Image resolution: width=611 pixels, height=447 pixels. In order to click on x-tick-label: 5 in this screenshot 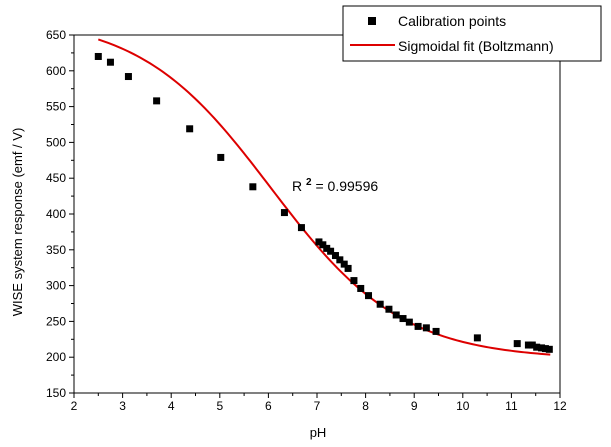, I will do `click(219, 406)`.